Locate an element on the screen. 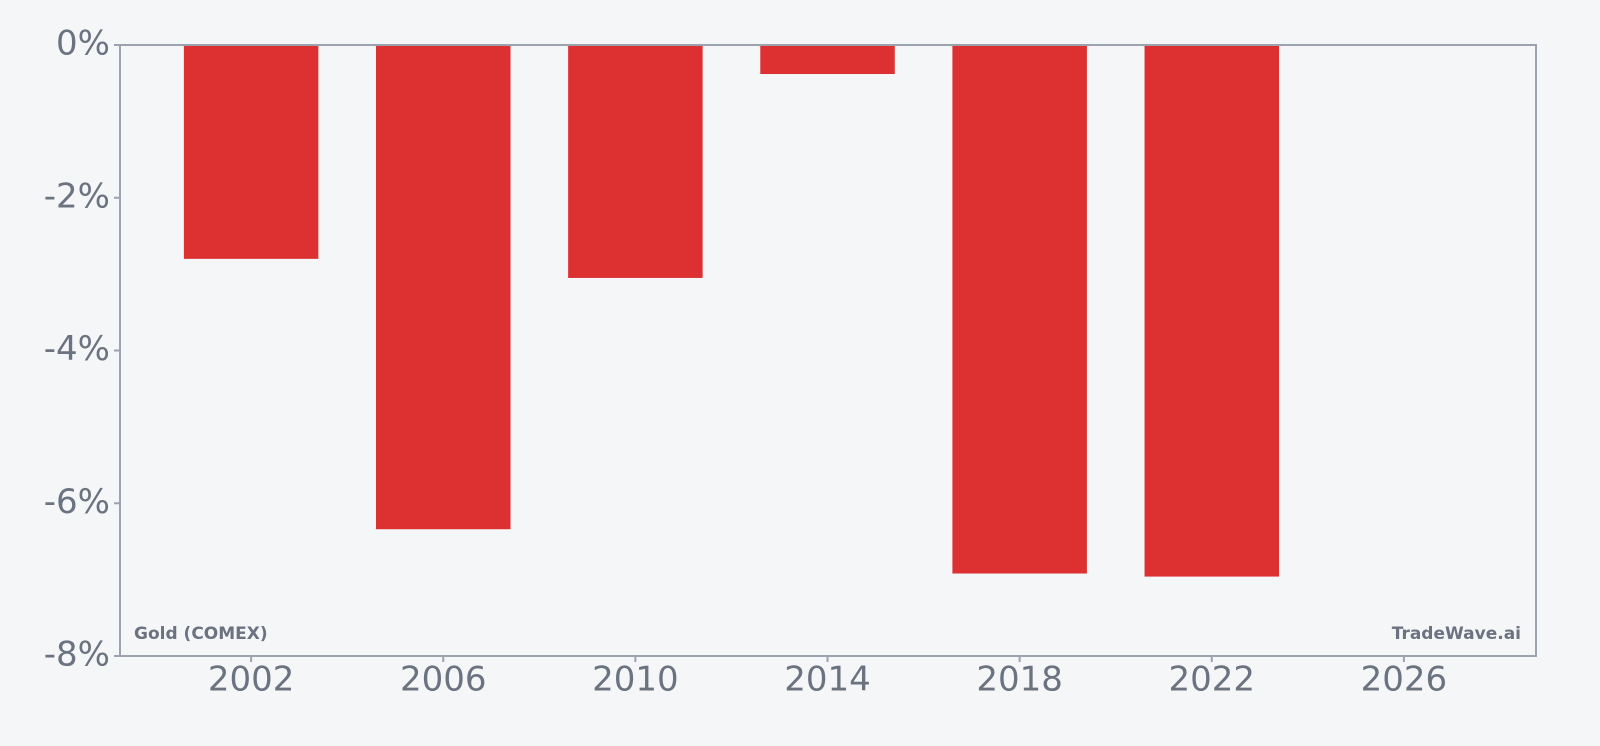  x-tick-label: 2022 is located at coordinates (1212, 680).